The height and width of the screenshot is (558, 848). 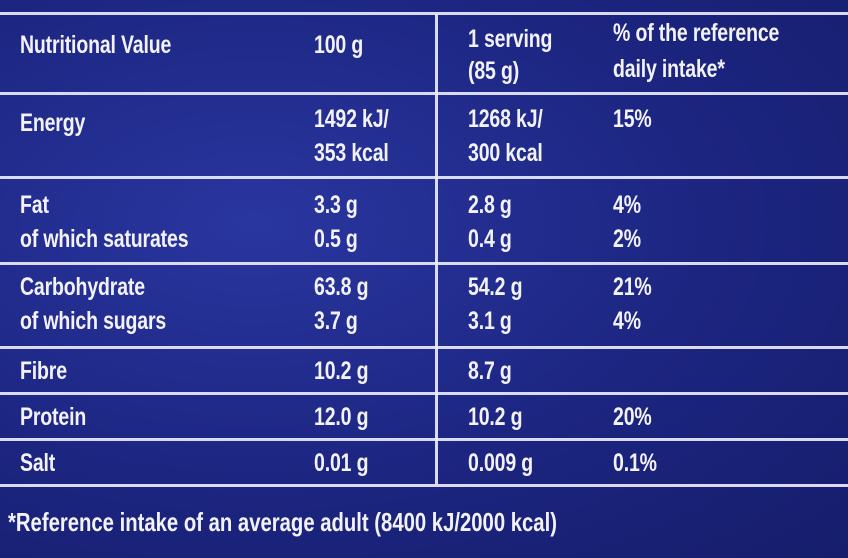 What do you see at coordinates (341, 463) in the screenshot?
I see `salt-per100: 0.01 g` at bounding box center [341, 463].